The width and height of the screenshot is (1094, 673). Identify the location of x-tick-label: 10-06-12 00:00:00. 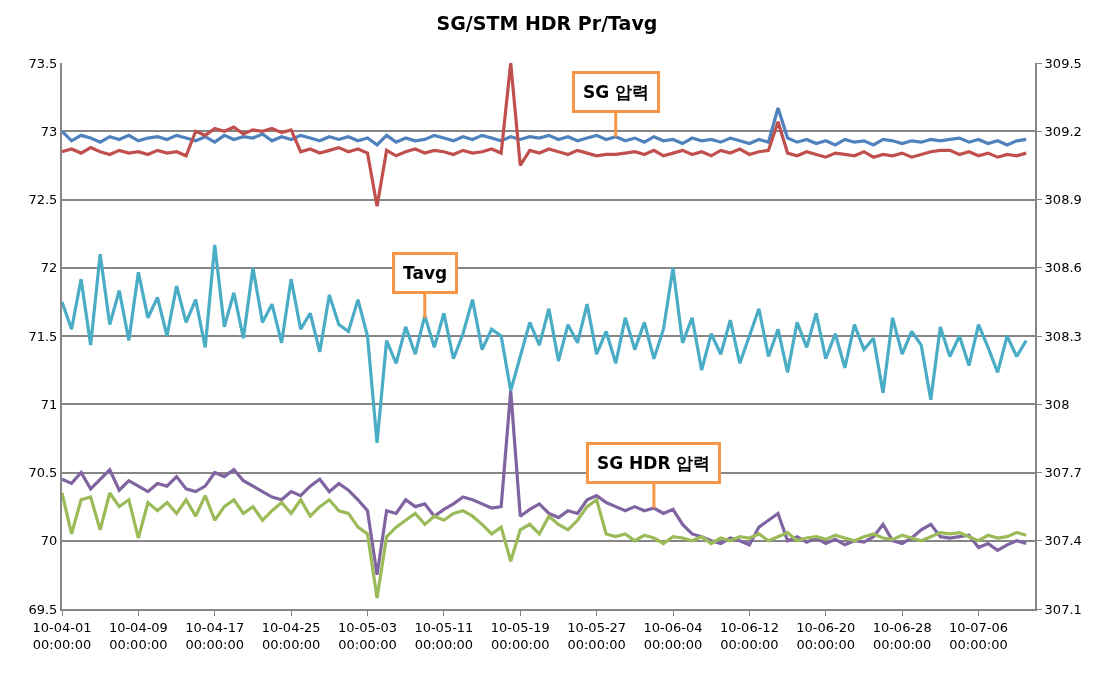
(749, 635).